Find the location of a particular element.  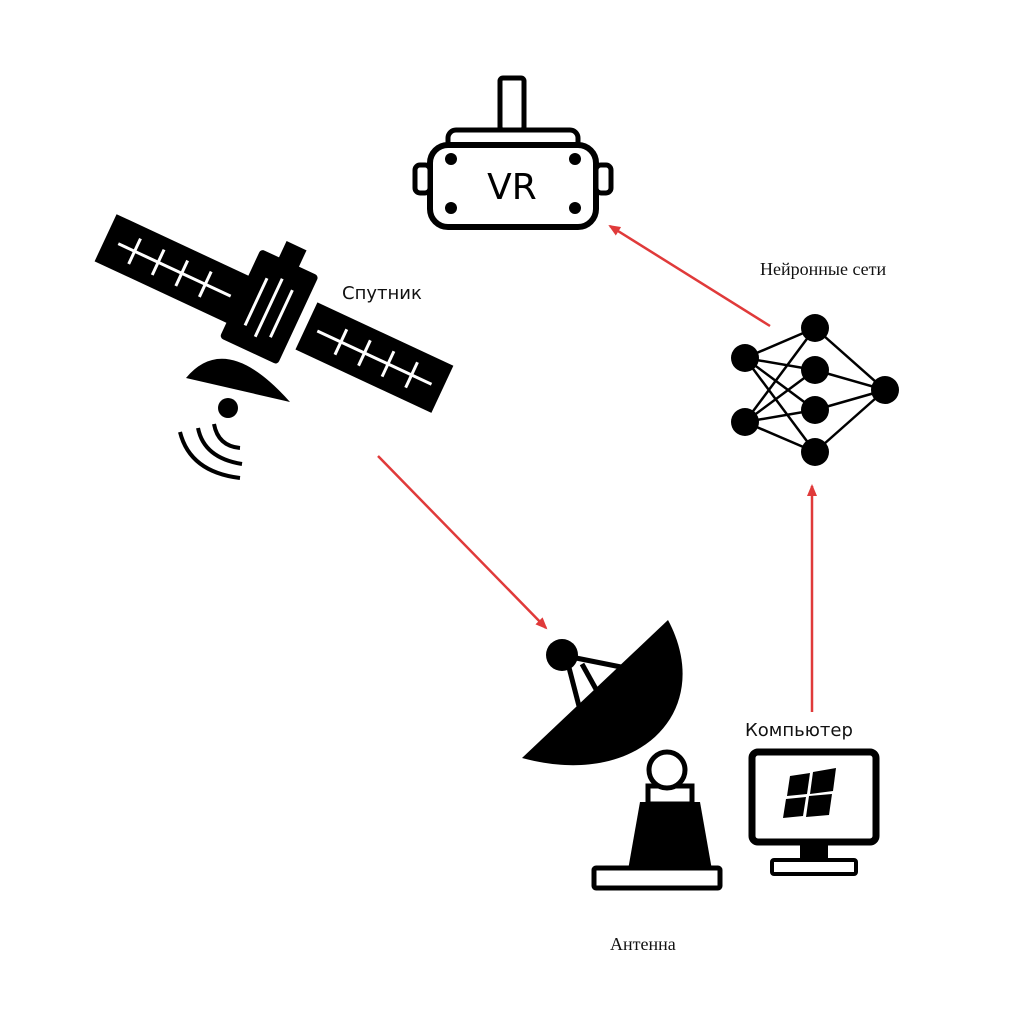

computer-monitor-icon is located at coordinates (814, 812).